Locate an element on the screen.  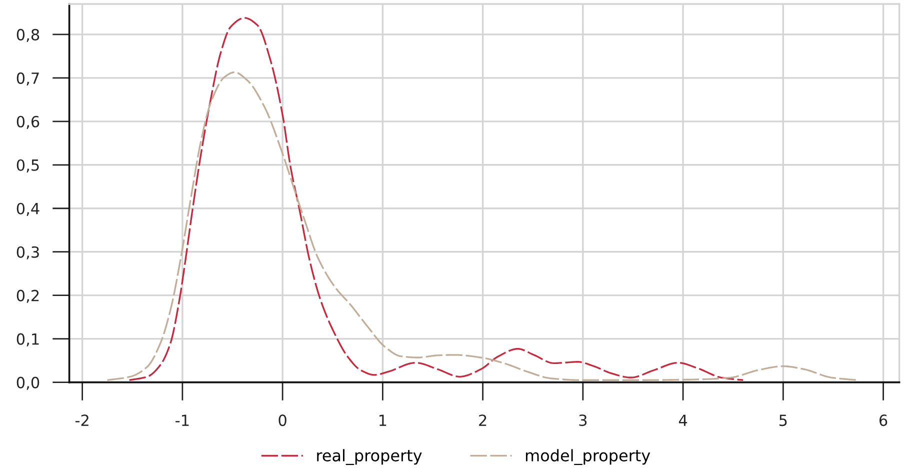
x-tick-label: 4 is located at coordinates (683, 420).